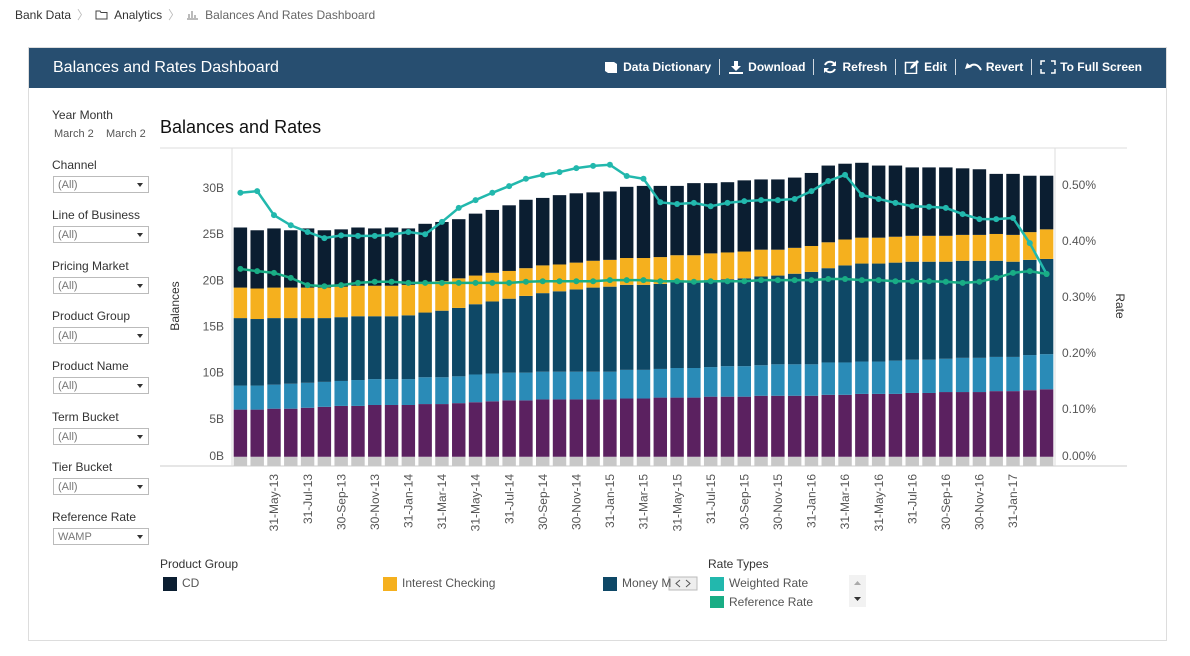  Describe the element at coordinates (857, 591) in the screenshot. I see `legend-scrollbar` at that location.